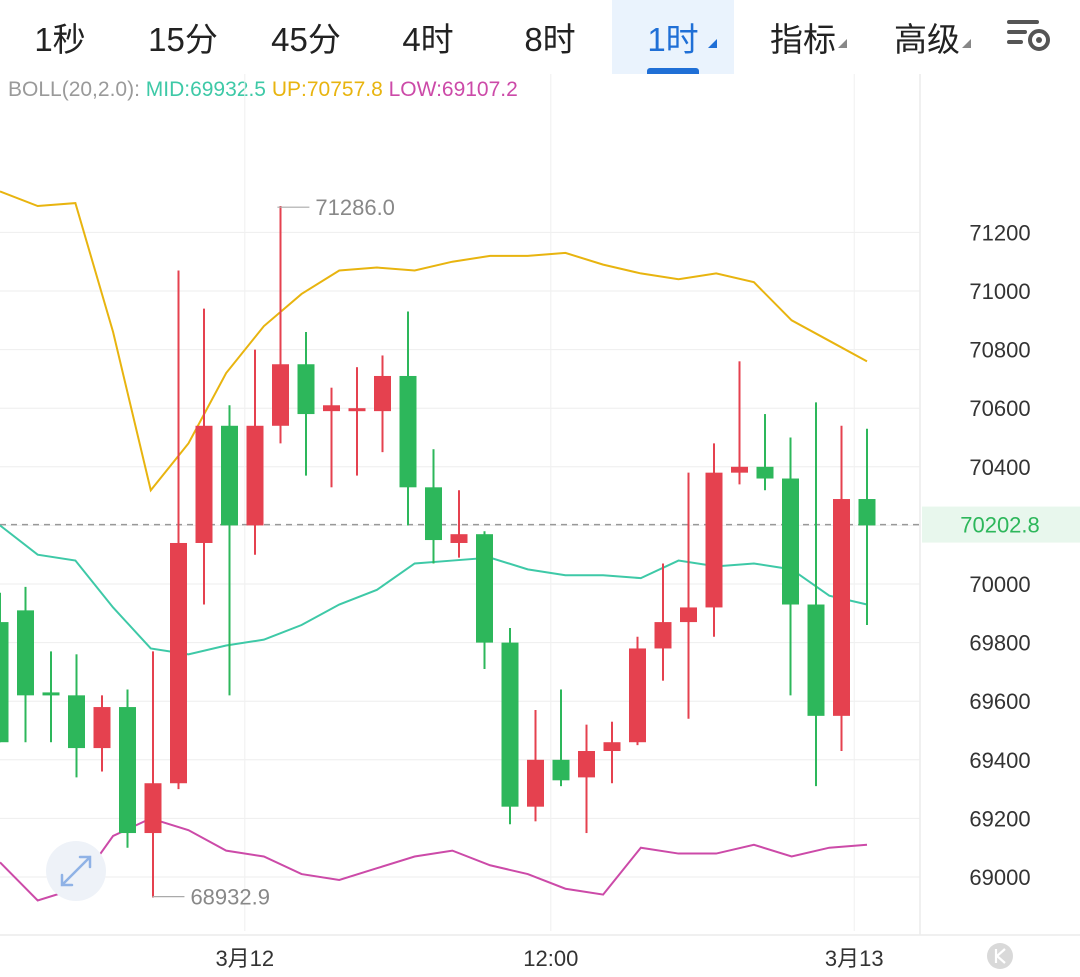  Describe the element at coordinates (999, 760) in the screenshot. I see `y-tick-label: 69400` at that location.